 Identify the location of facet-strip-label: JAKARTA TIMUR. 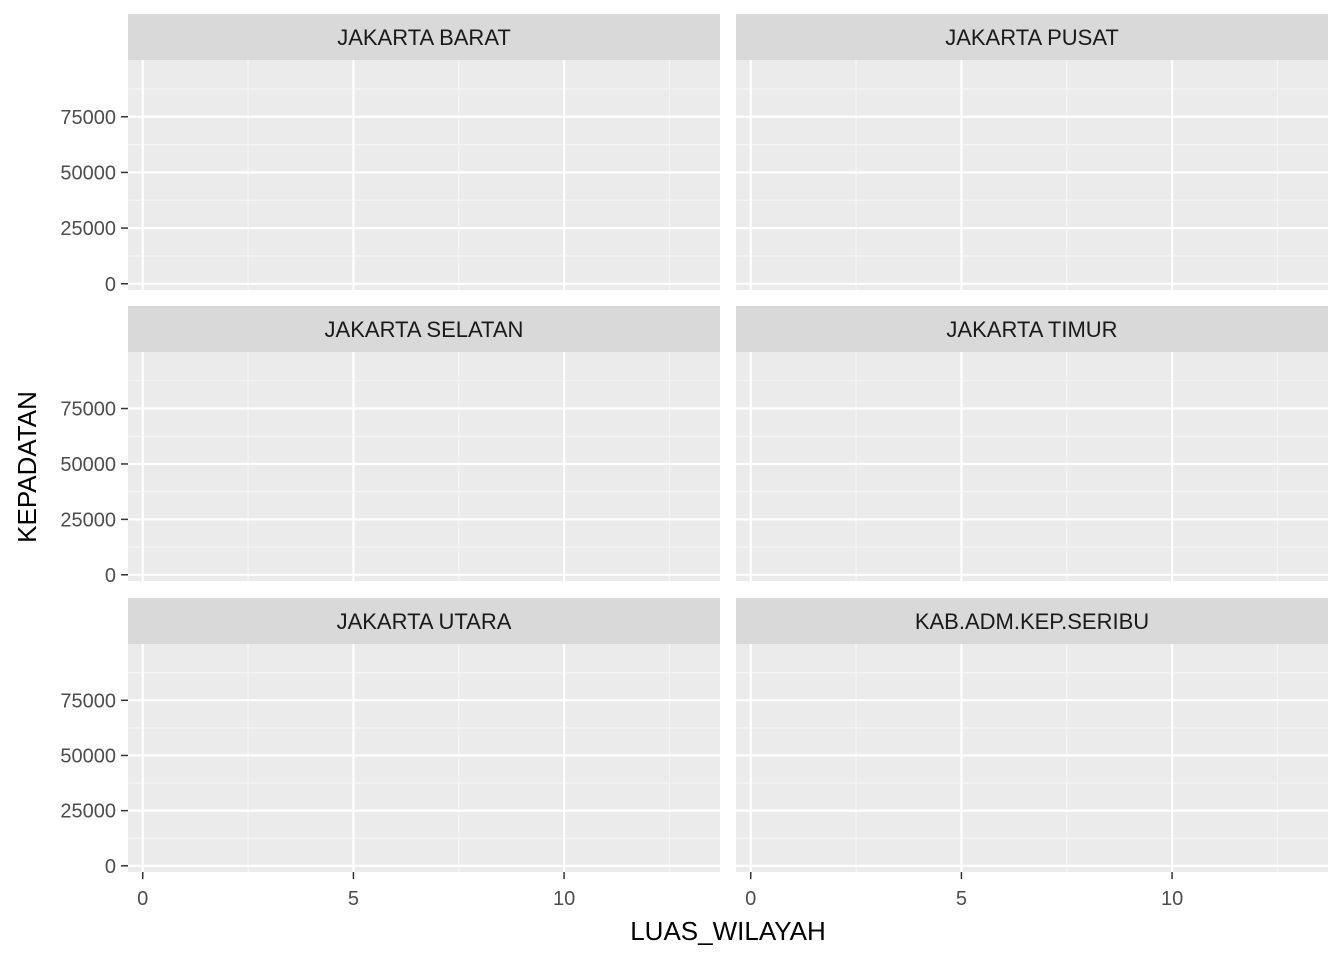
(1031, 329).